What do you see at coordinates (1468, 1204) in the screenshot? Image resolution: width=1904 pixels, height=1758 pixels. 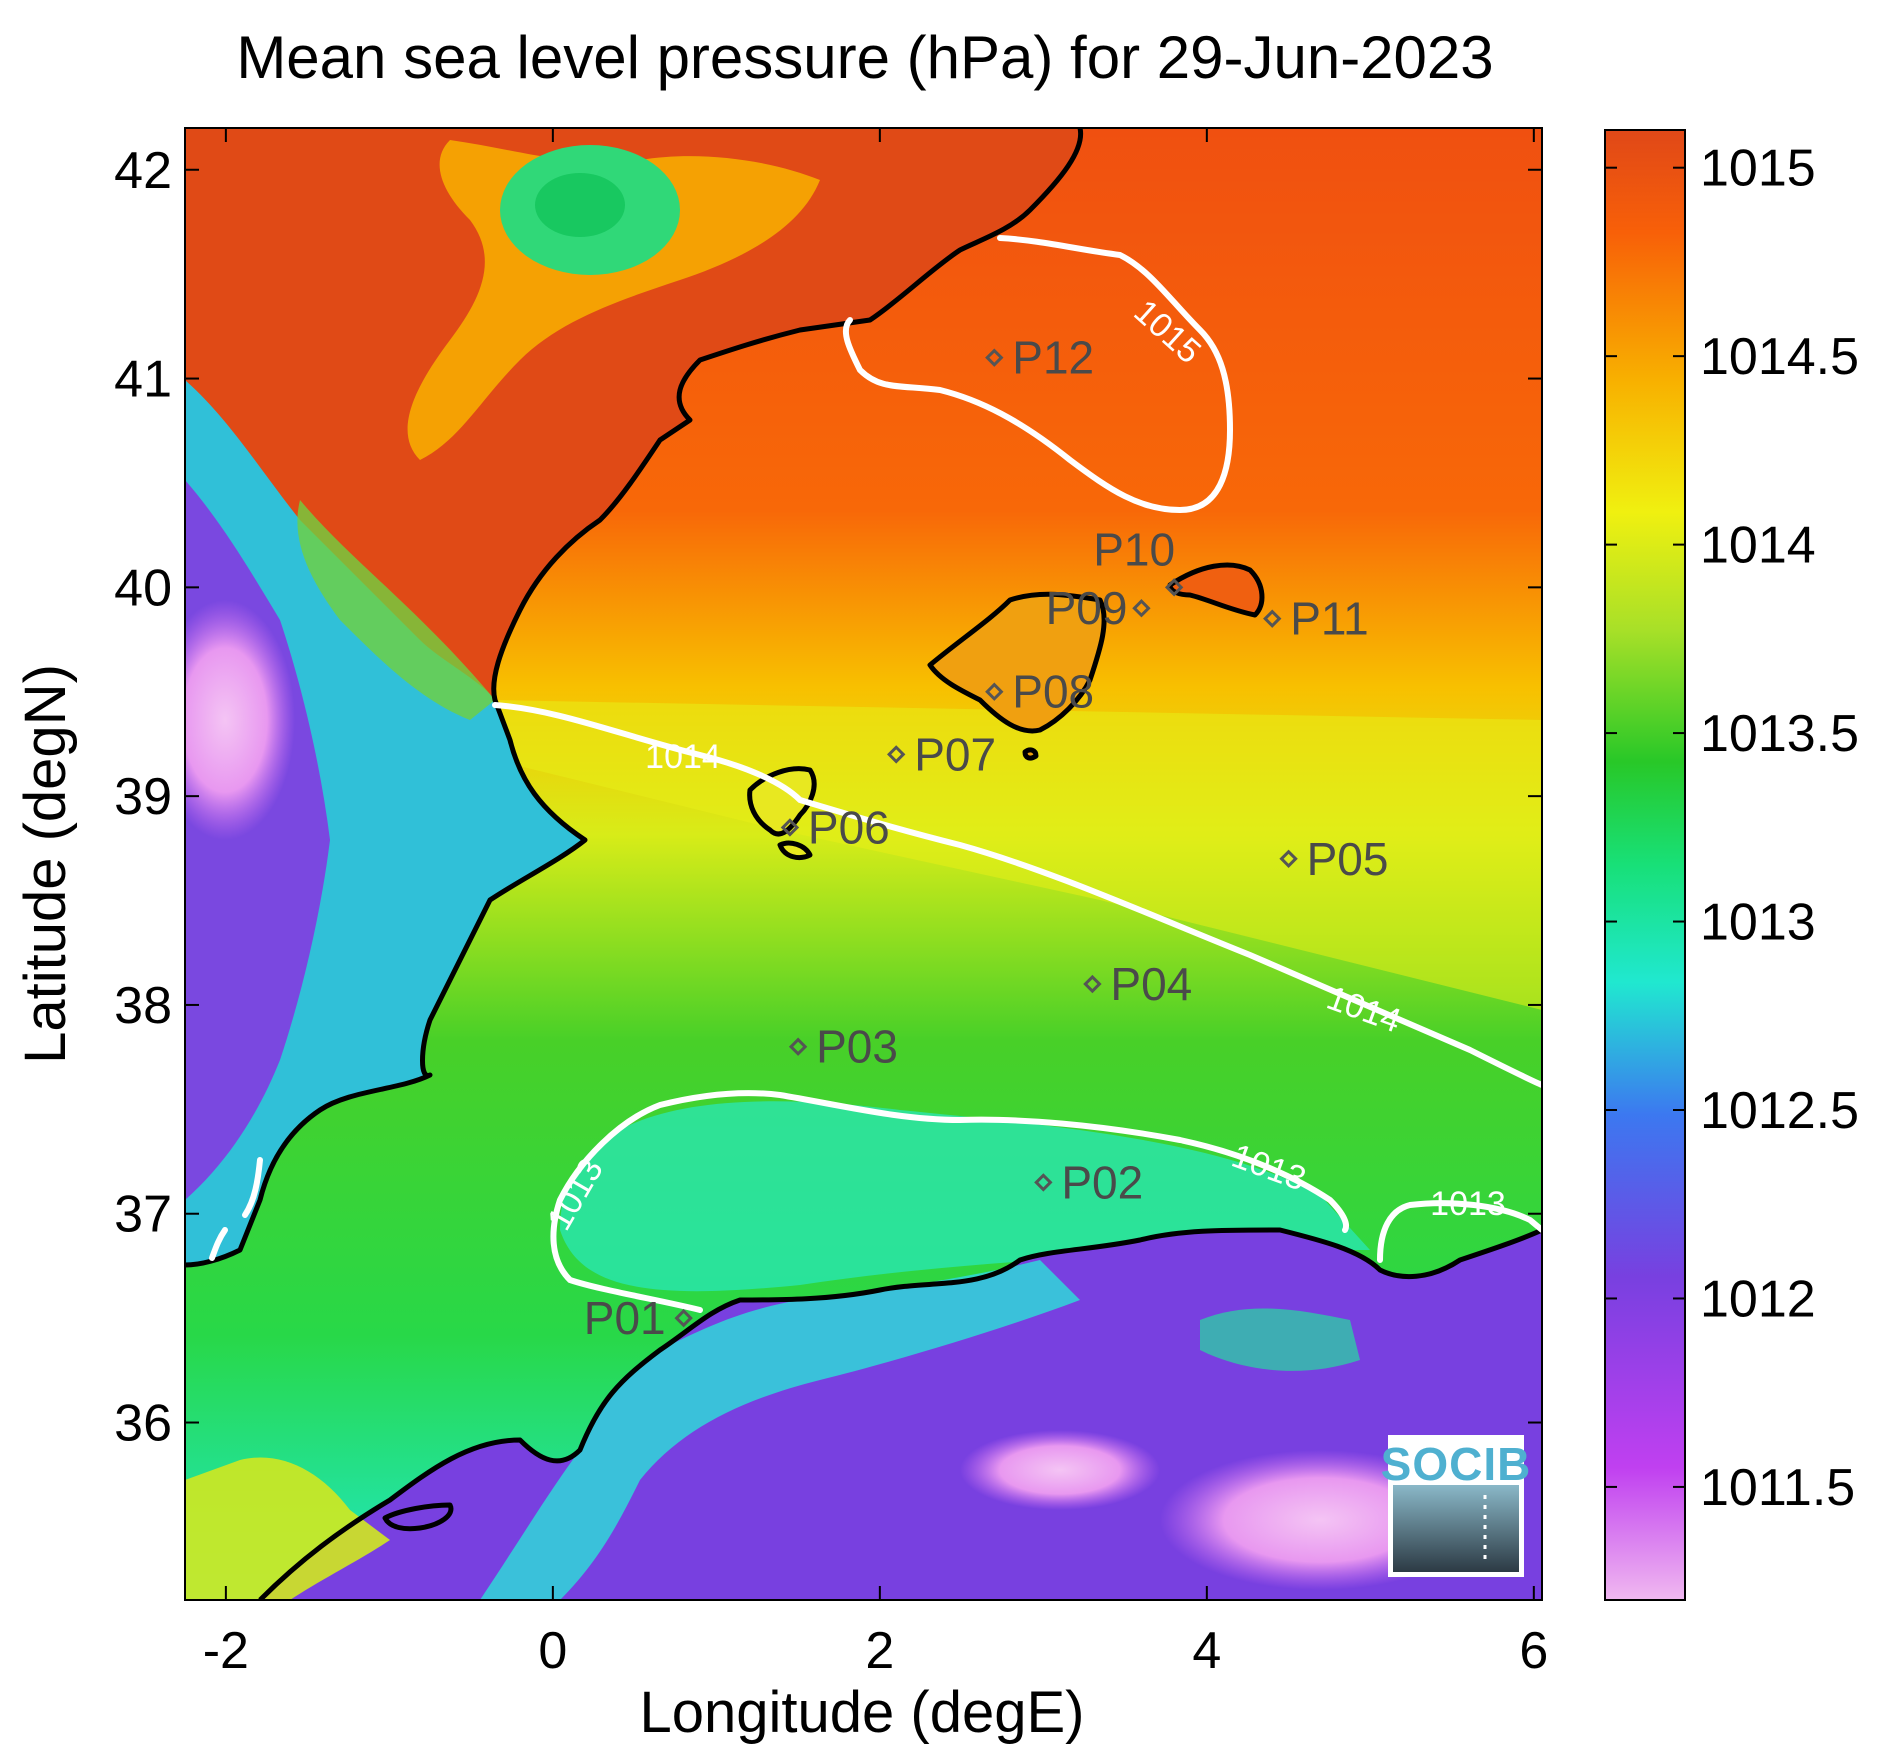 I see `contour-label-1013-east: 1013` at bounding box center [1468, 1204].